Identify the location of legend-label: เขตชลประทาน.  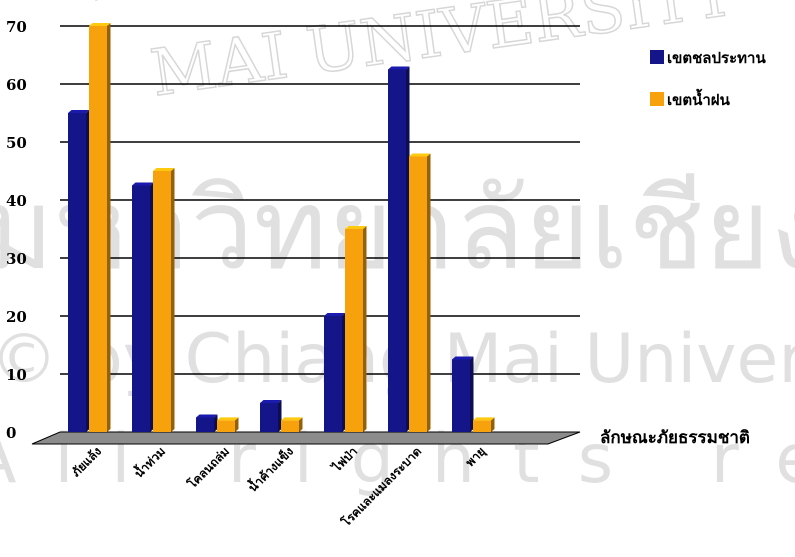
(716, 58).